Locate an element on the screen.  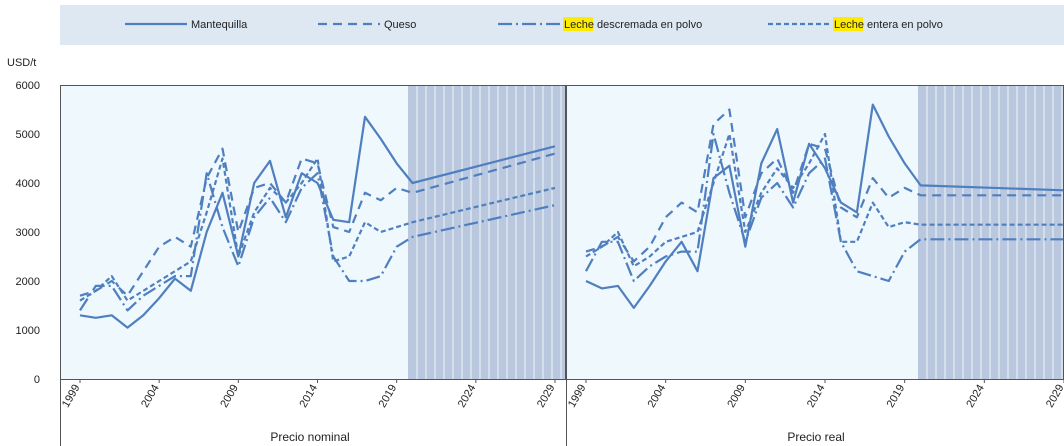
y-tick-label: 4000 is located at coordinates (28, 184).